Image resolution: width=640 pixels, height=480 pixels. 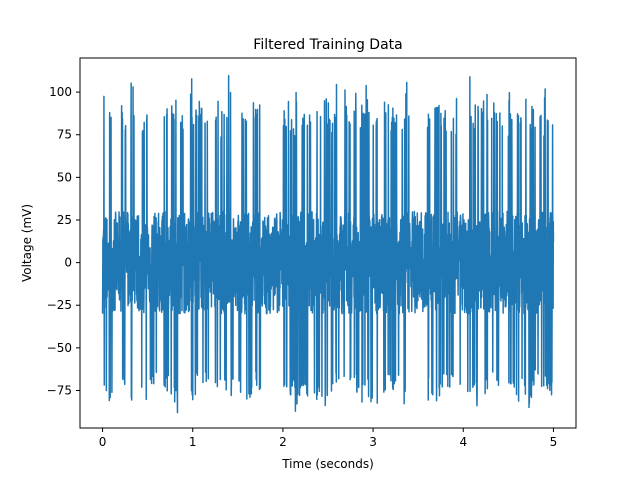 I want to click on y-axis-label: Voltage (mV), so click(x=27, y=243).